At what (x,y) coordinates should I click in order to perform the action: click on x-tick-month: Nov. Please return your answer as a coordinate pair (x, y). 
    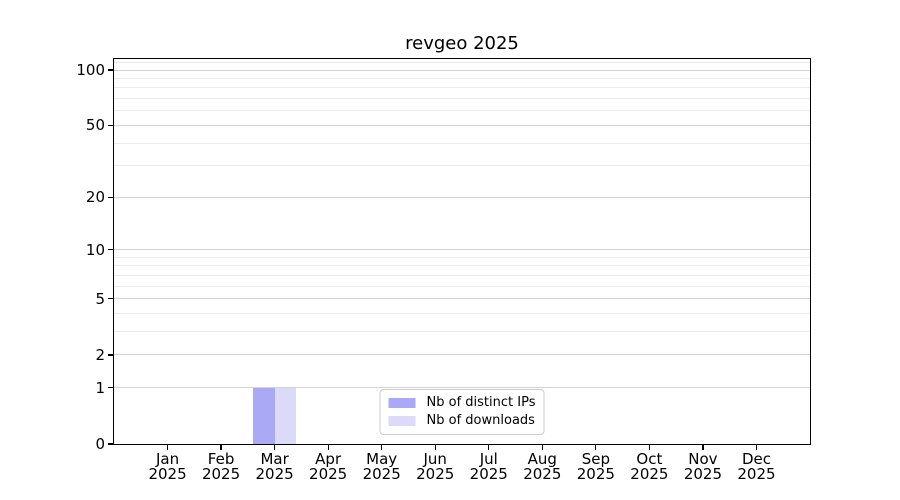
    Looking at the image, I should click on (703, 459).